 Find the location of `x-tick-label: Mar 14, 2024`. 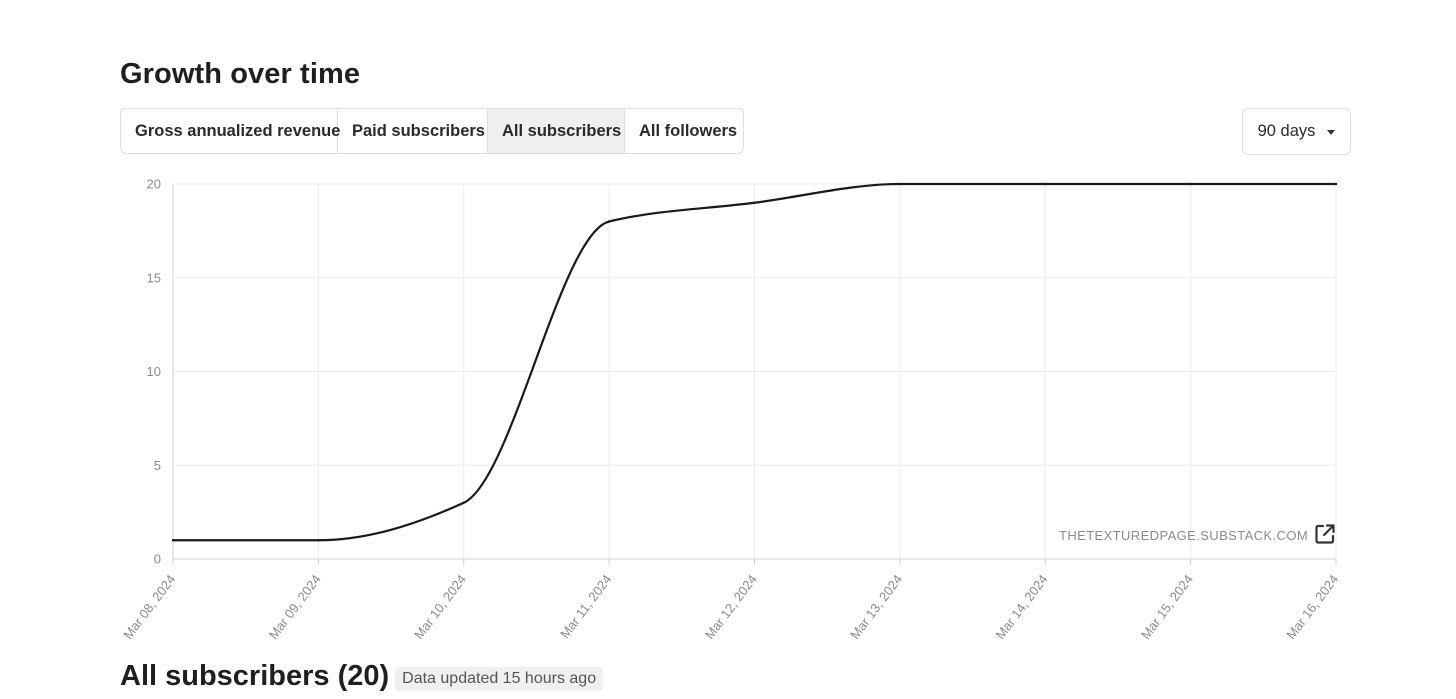

x-tick-label: Mar 14, 2024 is located at coordinates (1022, 607).